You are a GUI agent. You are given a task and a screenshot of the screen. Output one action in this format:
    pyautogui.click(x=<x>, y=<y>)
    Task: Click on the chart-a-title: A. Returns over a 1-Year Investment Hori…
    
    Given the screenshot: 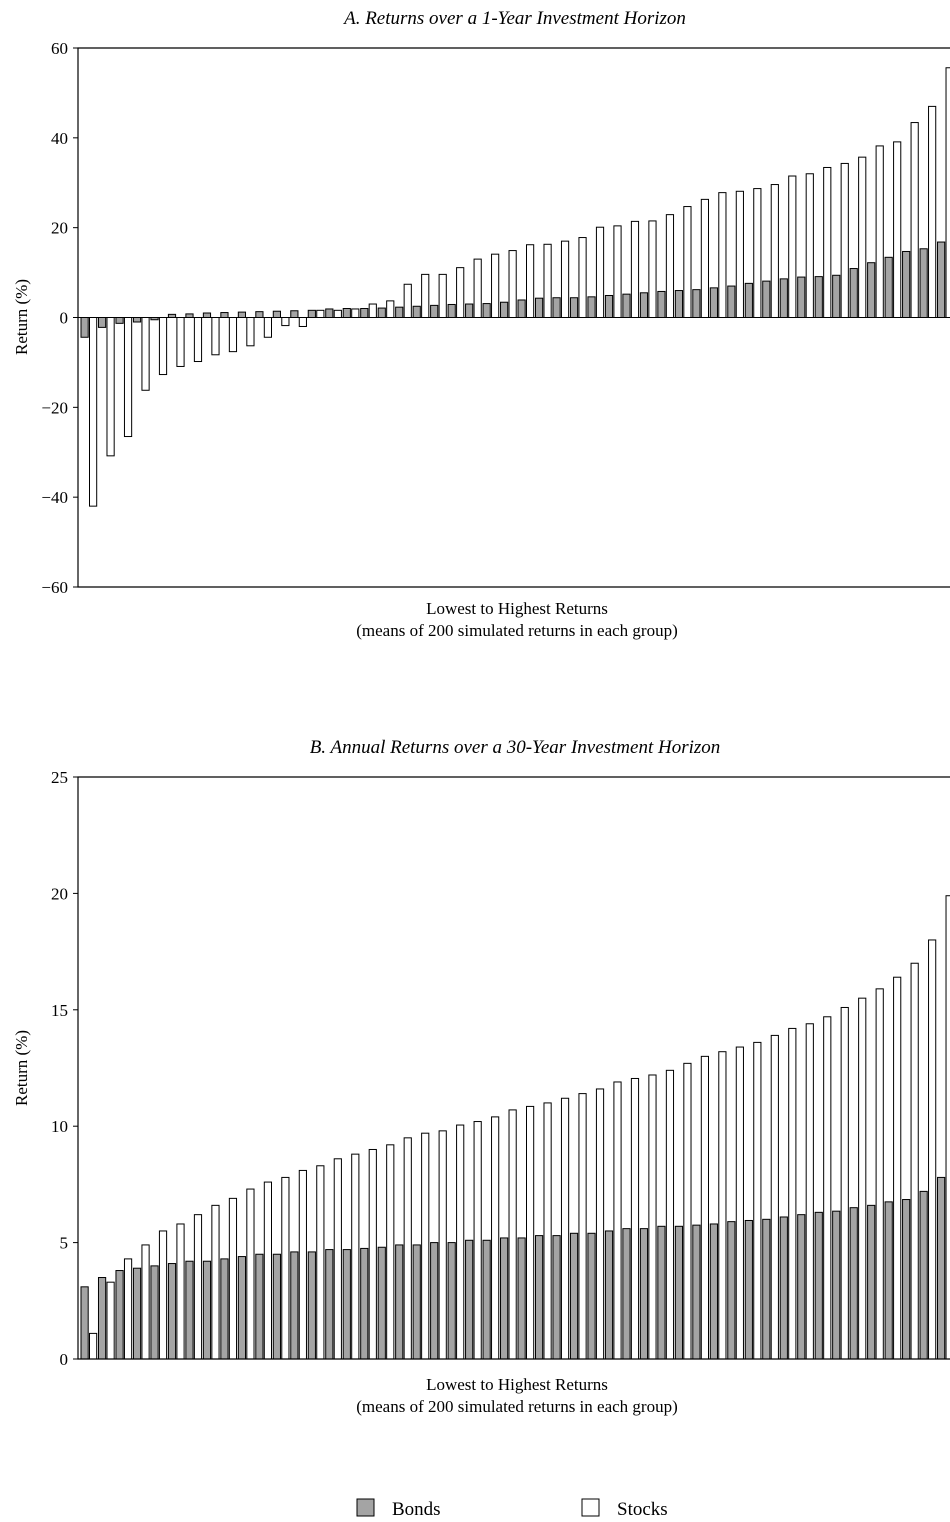 What is the action you would take?
    pyautogui.click(x=514, y=18)
    